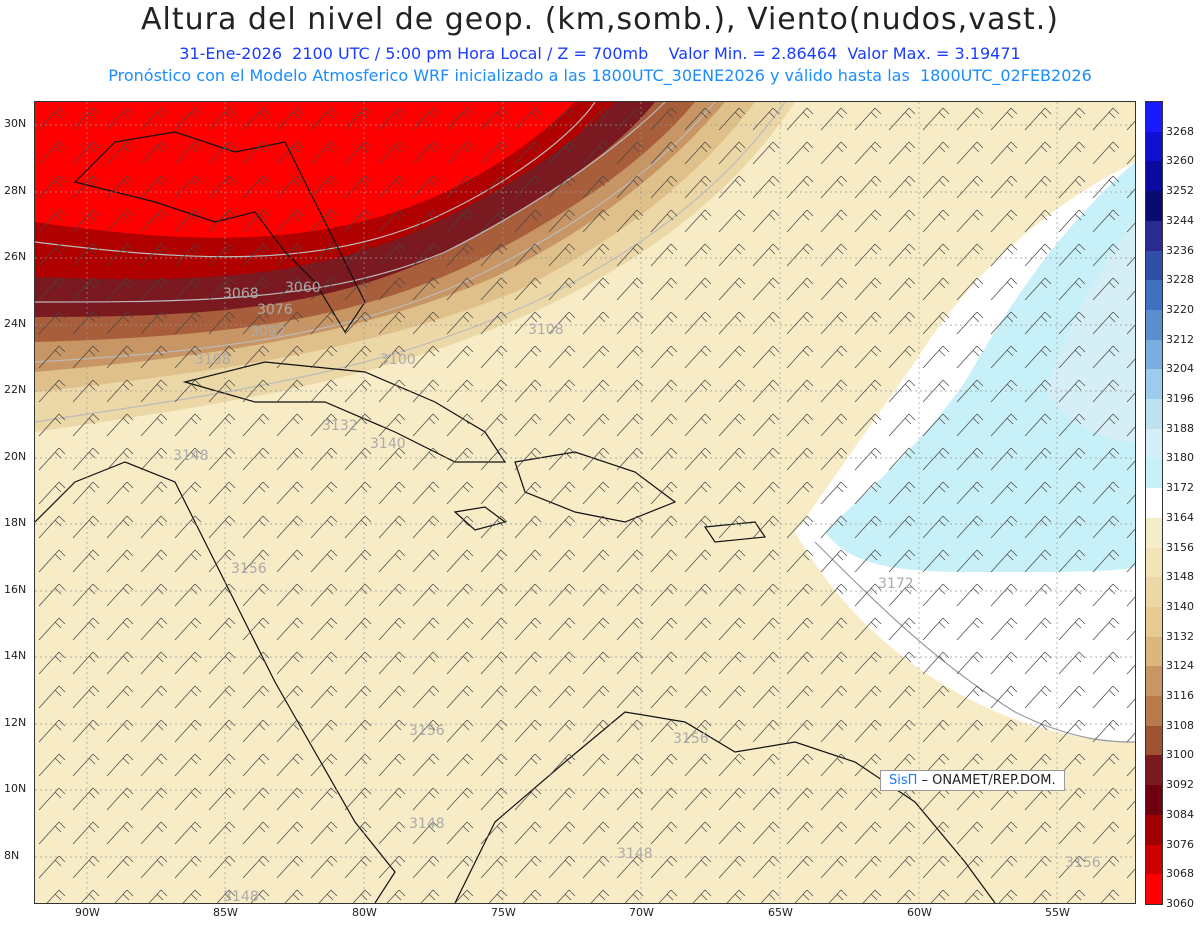 This screenshot has height=927, width=1200. Describe the element at coordinates (12, 855) in the screenshot. I see `lat-label: 8N` at that location.